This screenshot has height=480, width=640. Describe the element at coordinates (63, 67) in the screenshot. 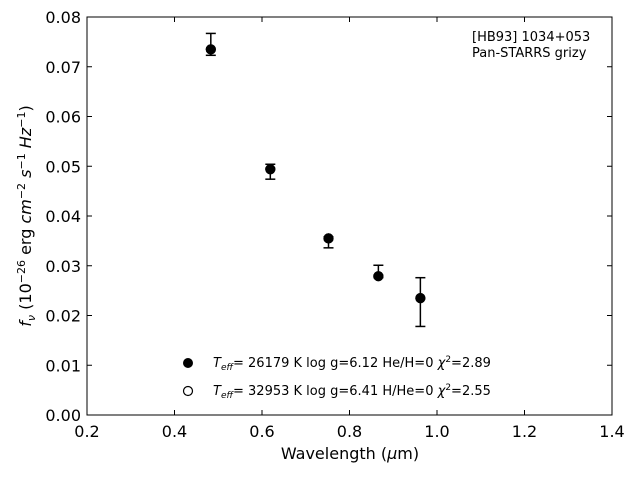

I see `y-tick-label: 0.07` at that location.